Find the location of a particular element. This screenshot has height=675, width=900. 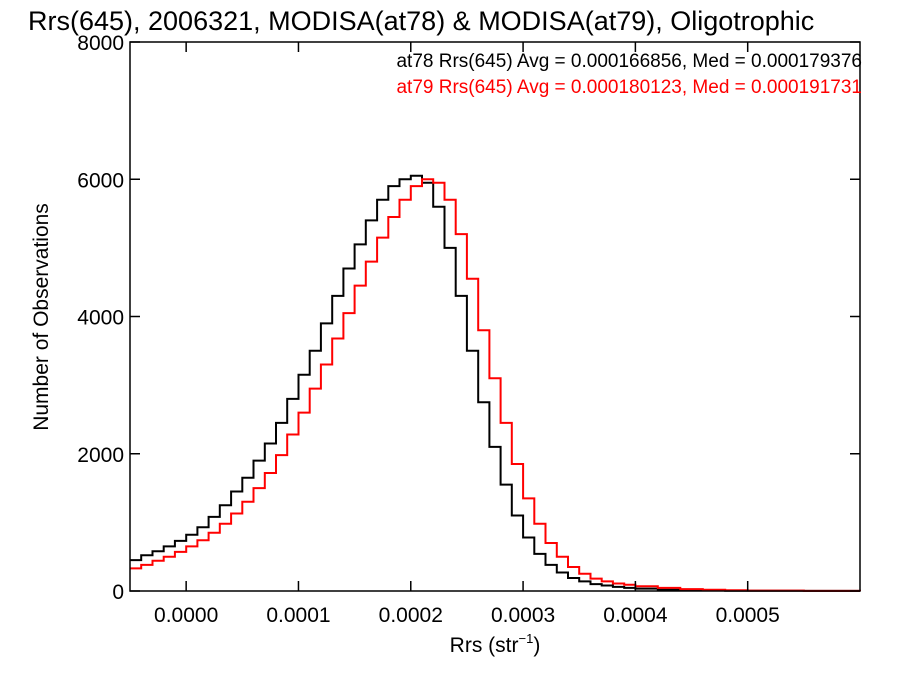

x-tick-label: 0.0005 is located at coordinates (748, 615).